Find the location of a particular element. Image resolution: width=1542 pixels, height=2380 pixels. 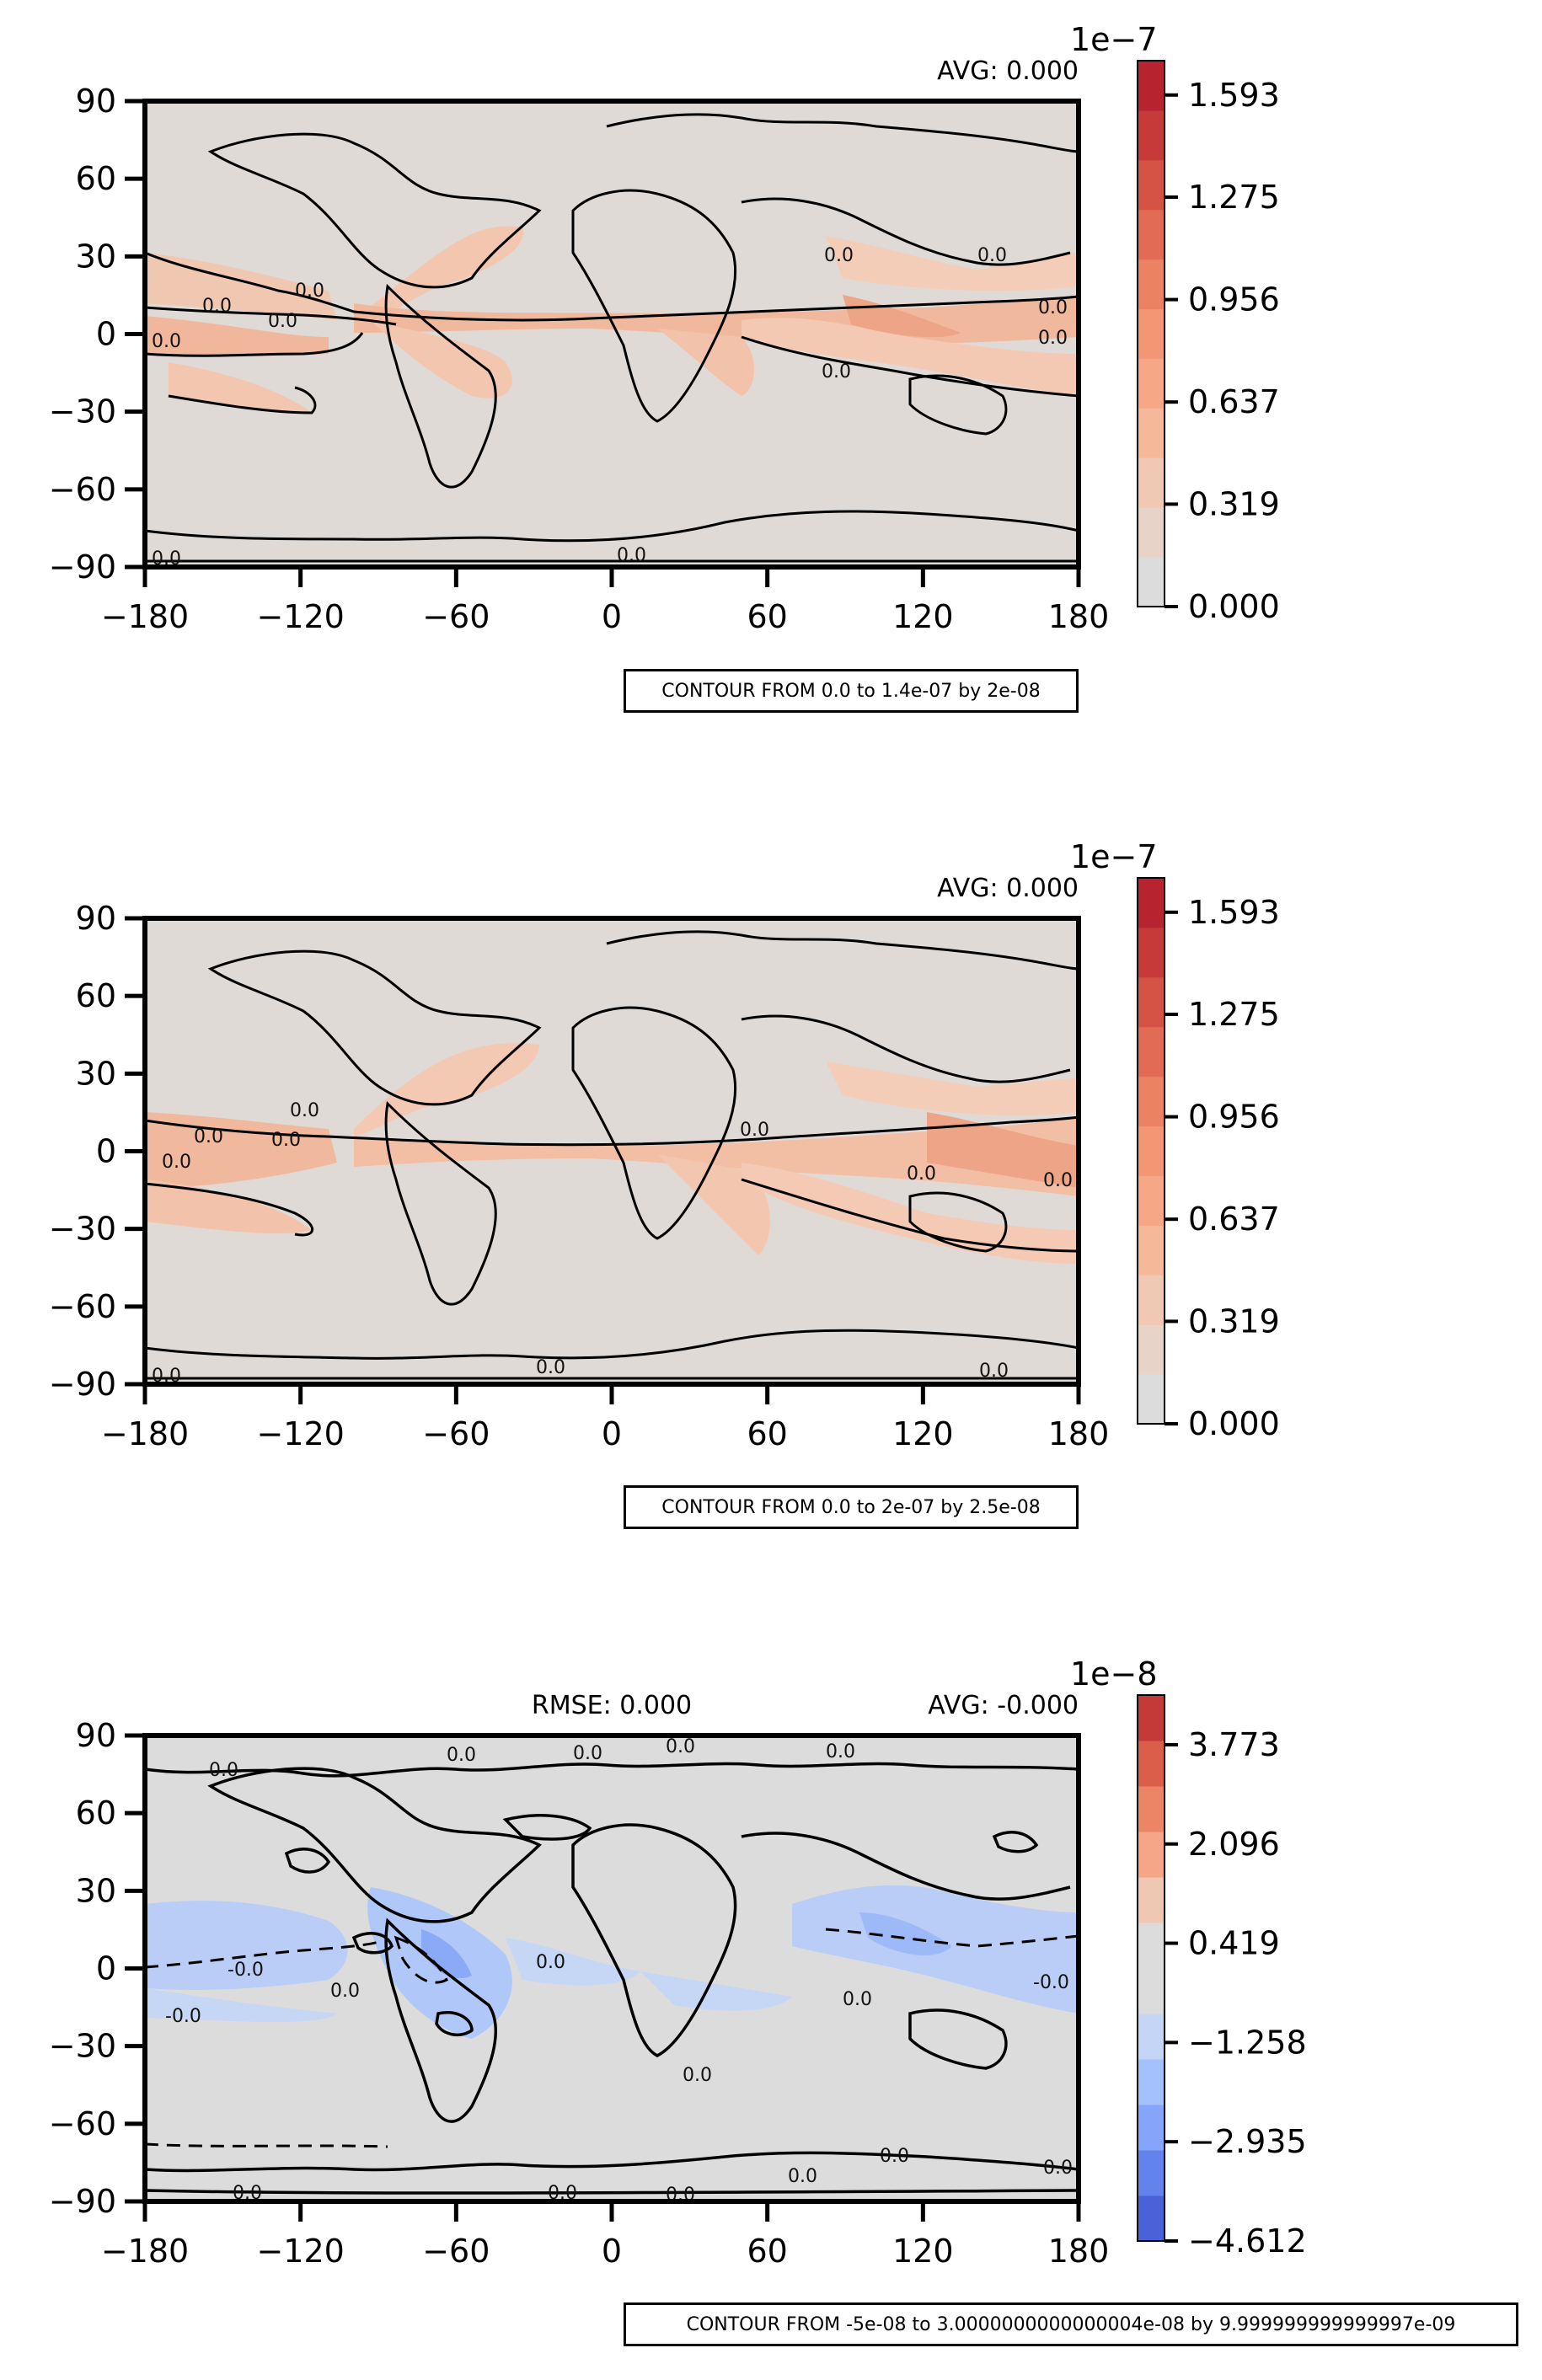

colorbar-tick-label: −2.935 is located at coordinates (1247, 2141).